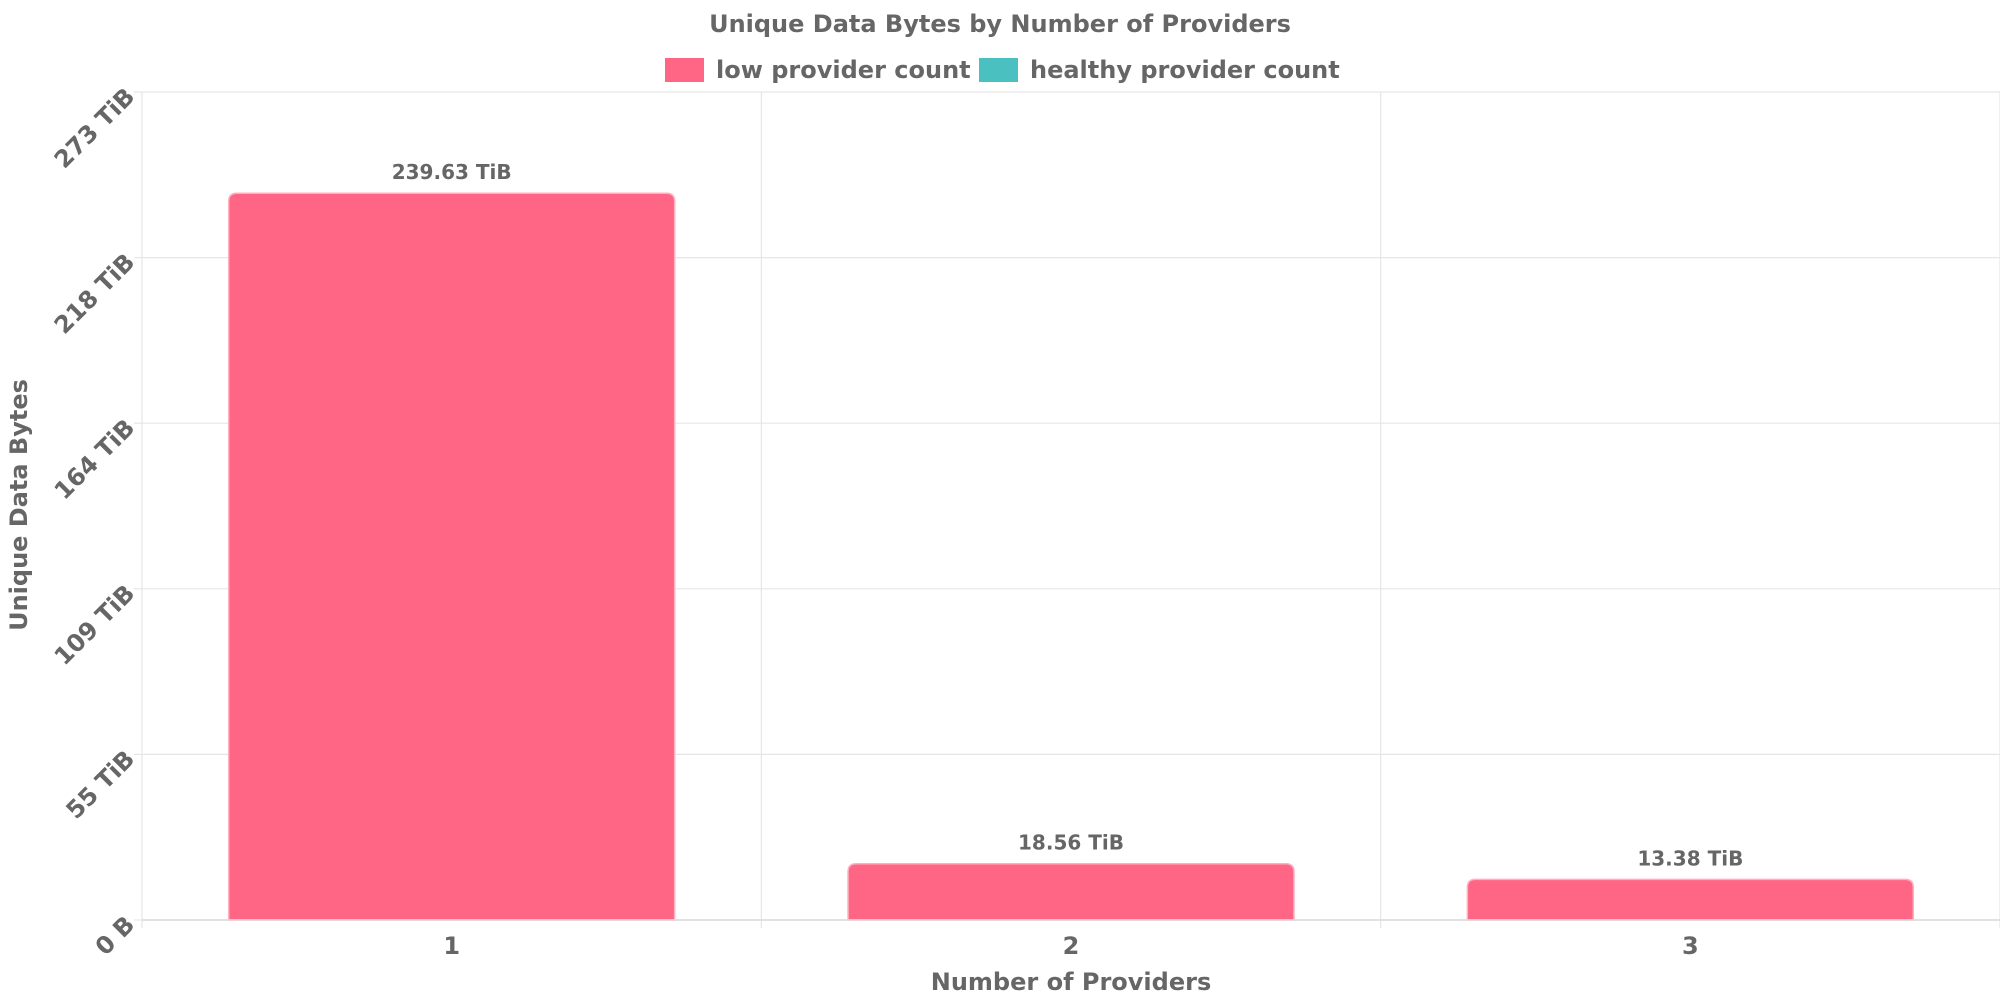 The image size is (2000, 1000). Describe the element at coordinates (94, 624) in the screenshot. I see `y-tick-label: 109 TiB` at that location.